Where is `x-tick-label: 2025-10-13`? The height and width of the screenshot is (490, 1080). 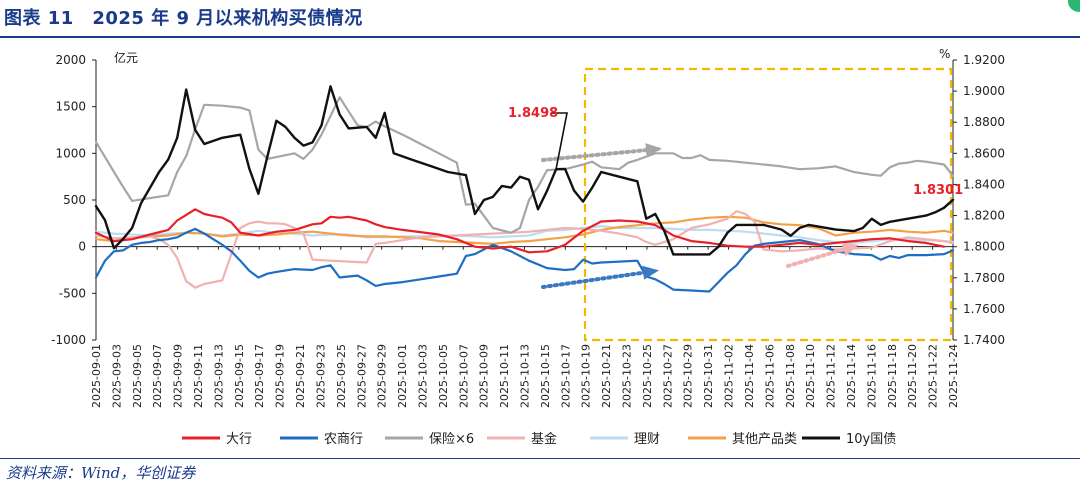 x-tick-label: 2025-10-13 is located at coordinates (525, 376).